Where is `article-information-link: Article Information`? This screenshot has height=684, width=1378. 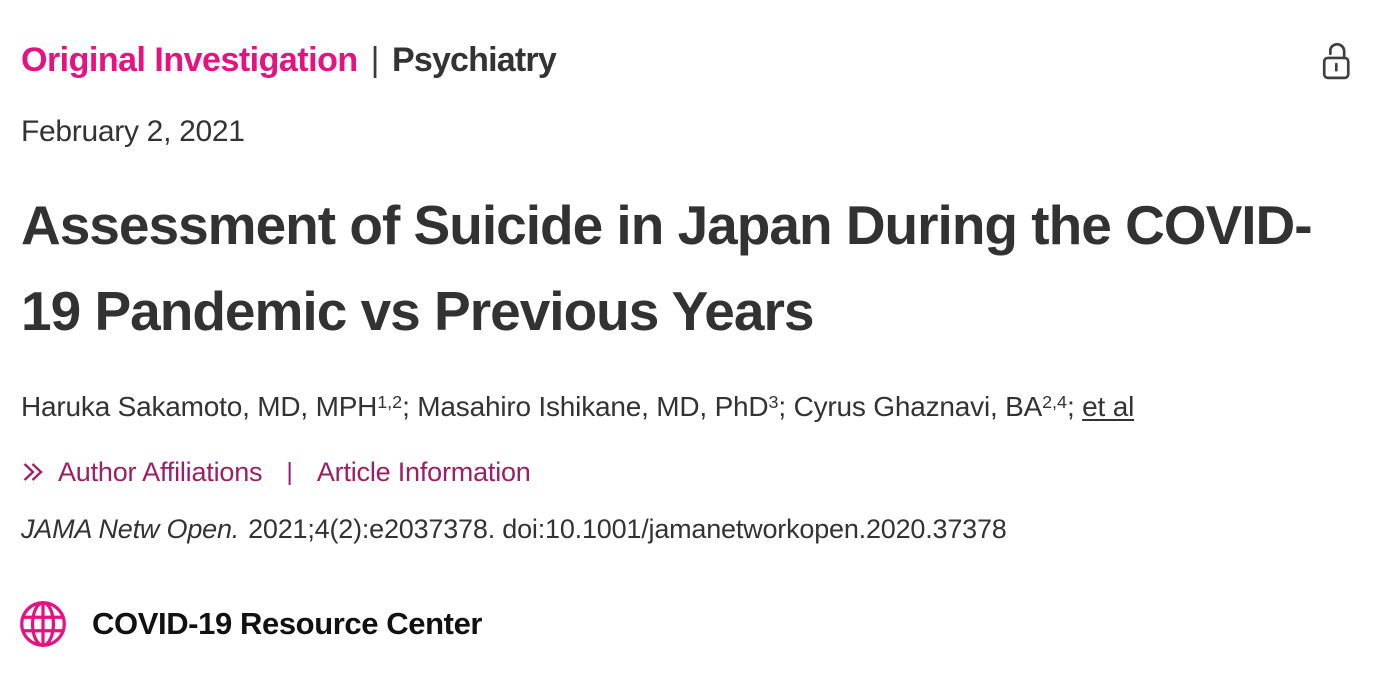
article-information-link: Article Information is located at coordinates (424, 472).